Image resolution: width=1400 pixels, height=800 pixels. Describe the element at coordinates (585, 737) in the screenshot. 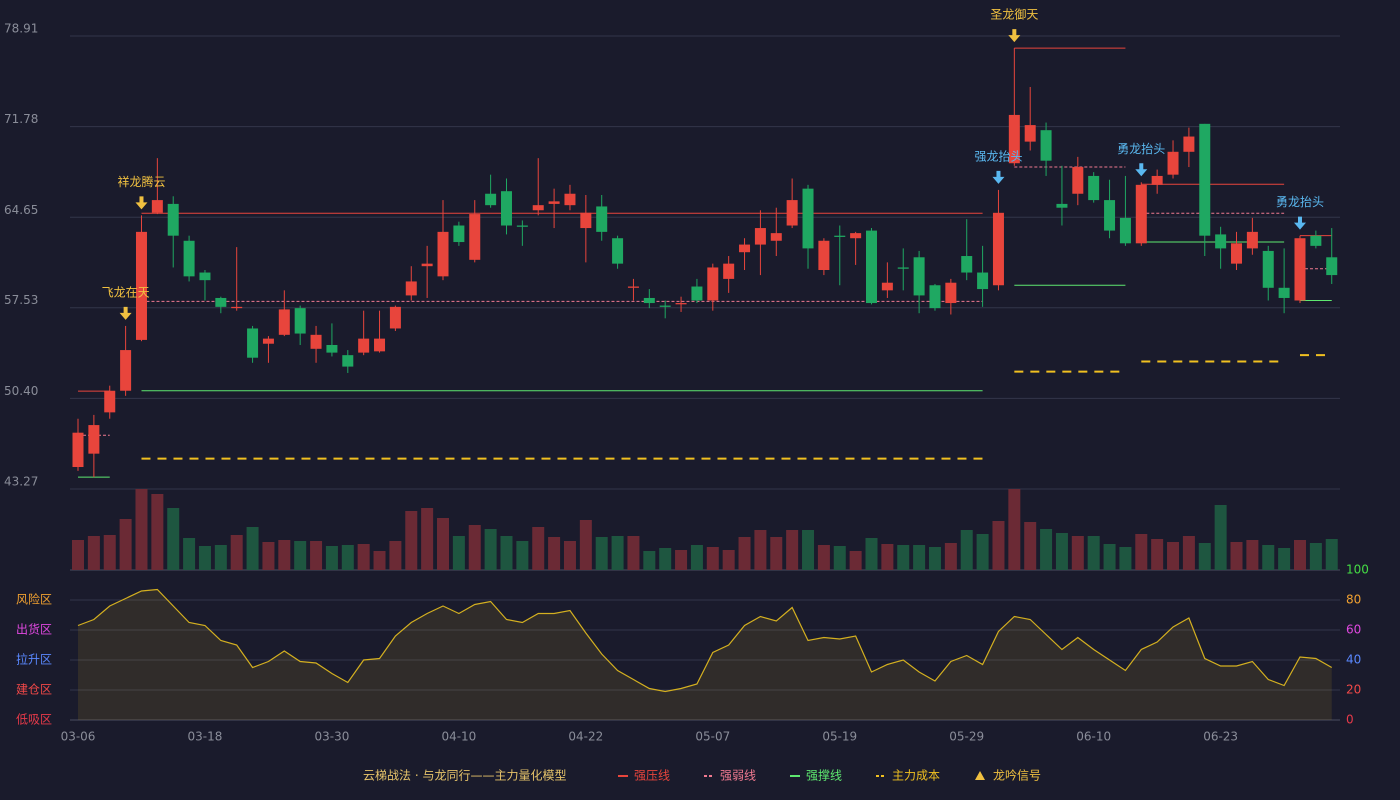

I see `x-tick-label: 04-22` at that location.